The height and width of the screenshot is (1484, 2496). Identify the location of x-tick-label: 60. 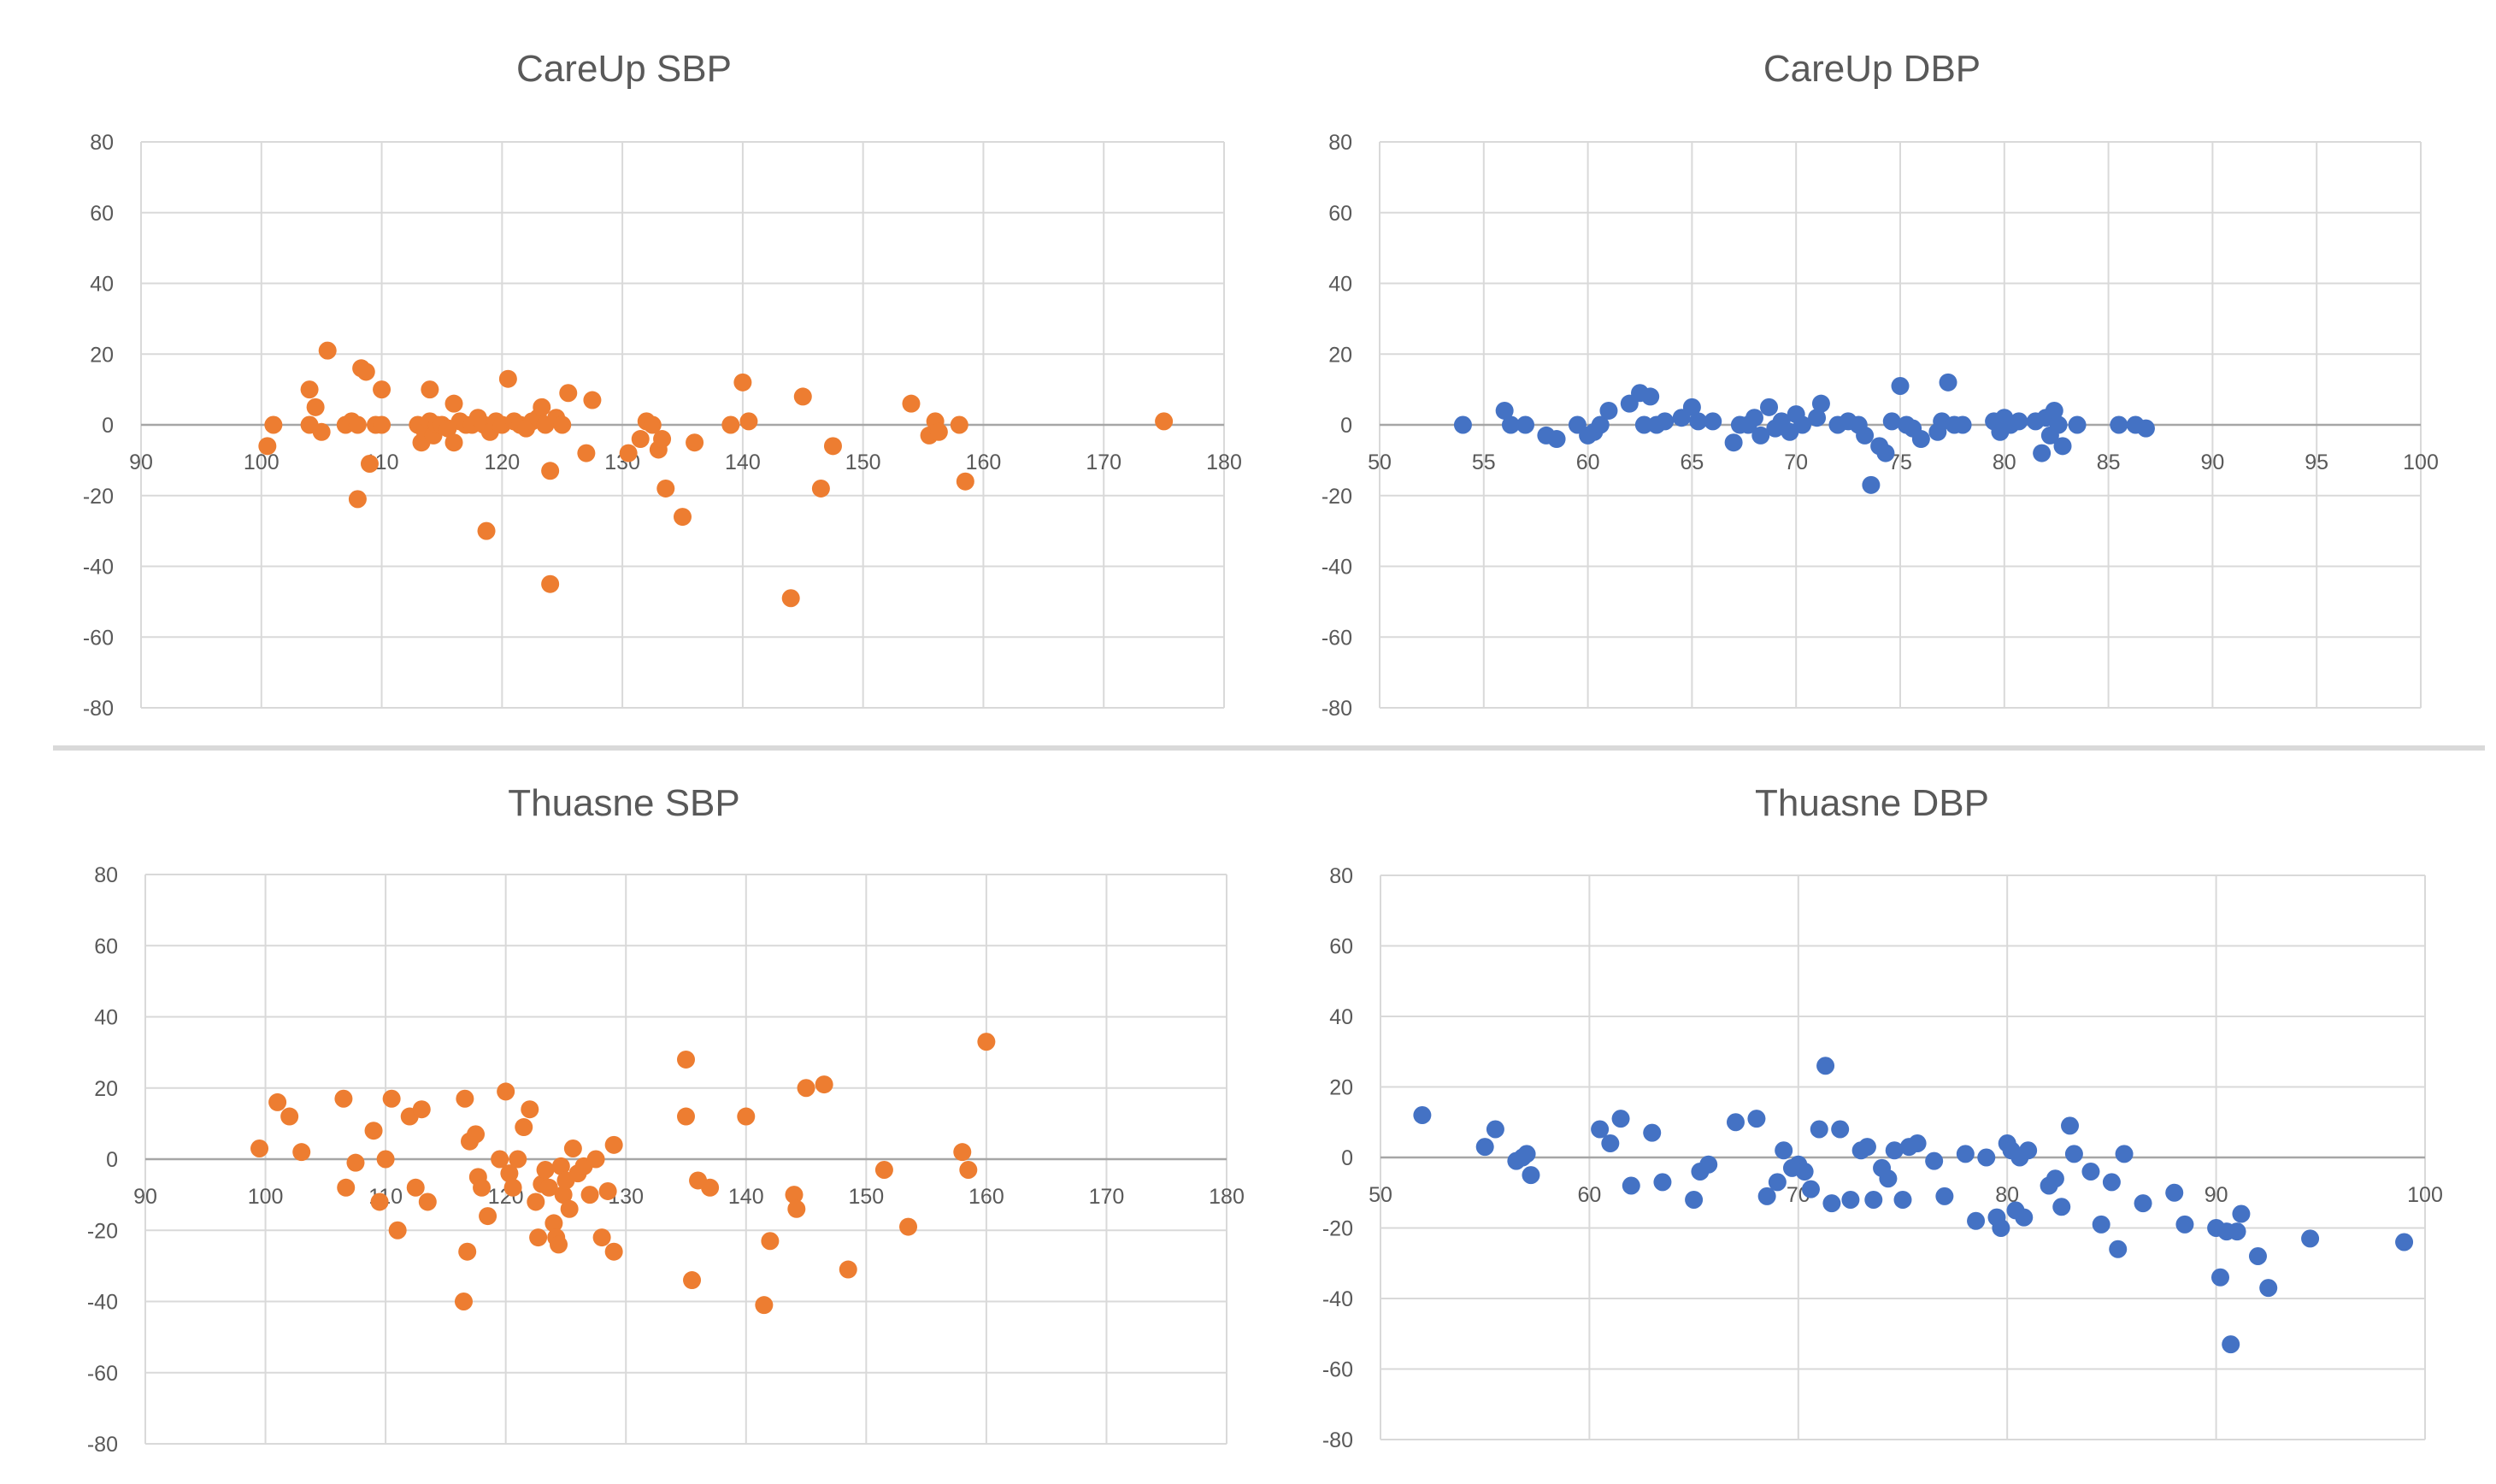
(1589, 1195).